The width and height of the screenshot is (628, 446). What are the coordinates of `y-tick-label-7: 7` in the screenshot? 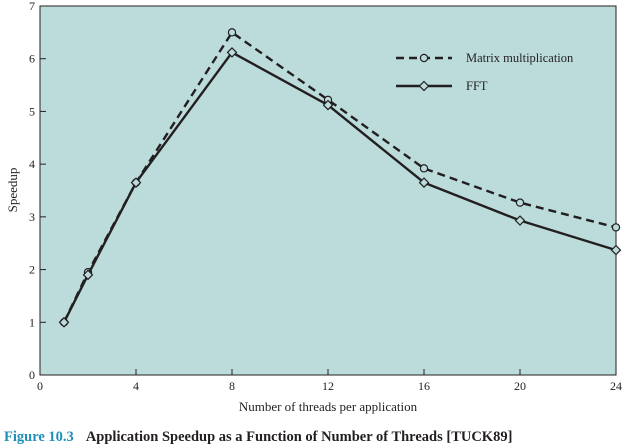 It's located at (32, 6).